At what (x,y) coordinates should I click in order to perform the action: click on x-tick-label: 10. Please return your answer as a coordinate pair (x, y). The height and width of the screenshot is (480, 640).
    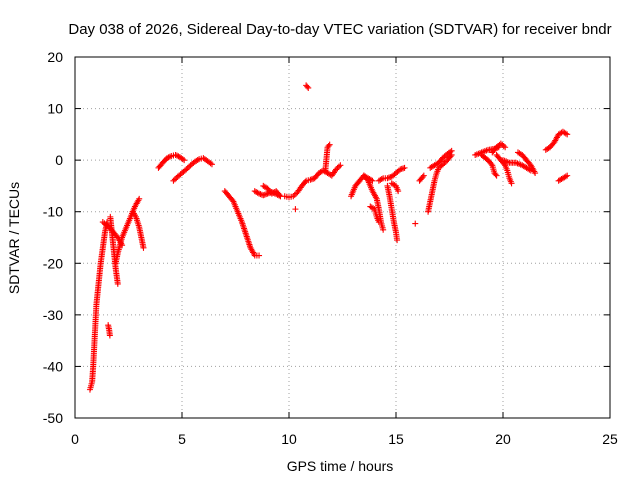
    Looking at the image, I should click on (289, 439).